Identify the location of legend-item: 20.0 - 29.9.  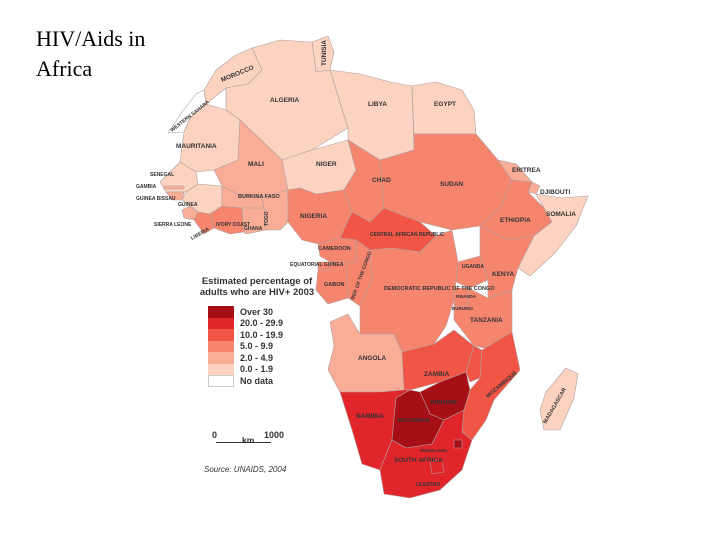
(265, 323).